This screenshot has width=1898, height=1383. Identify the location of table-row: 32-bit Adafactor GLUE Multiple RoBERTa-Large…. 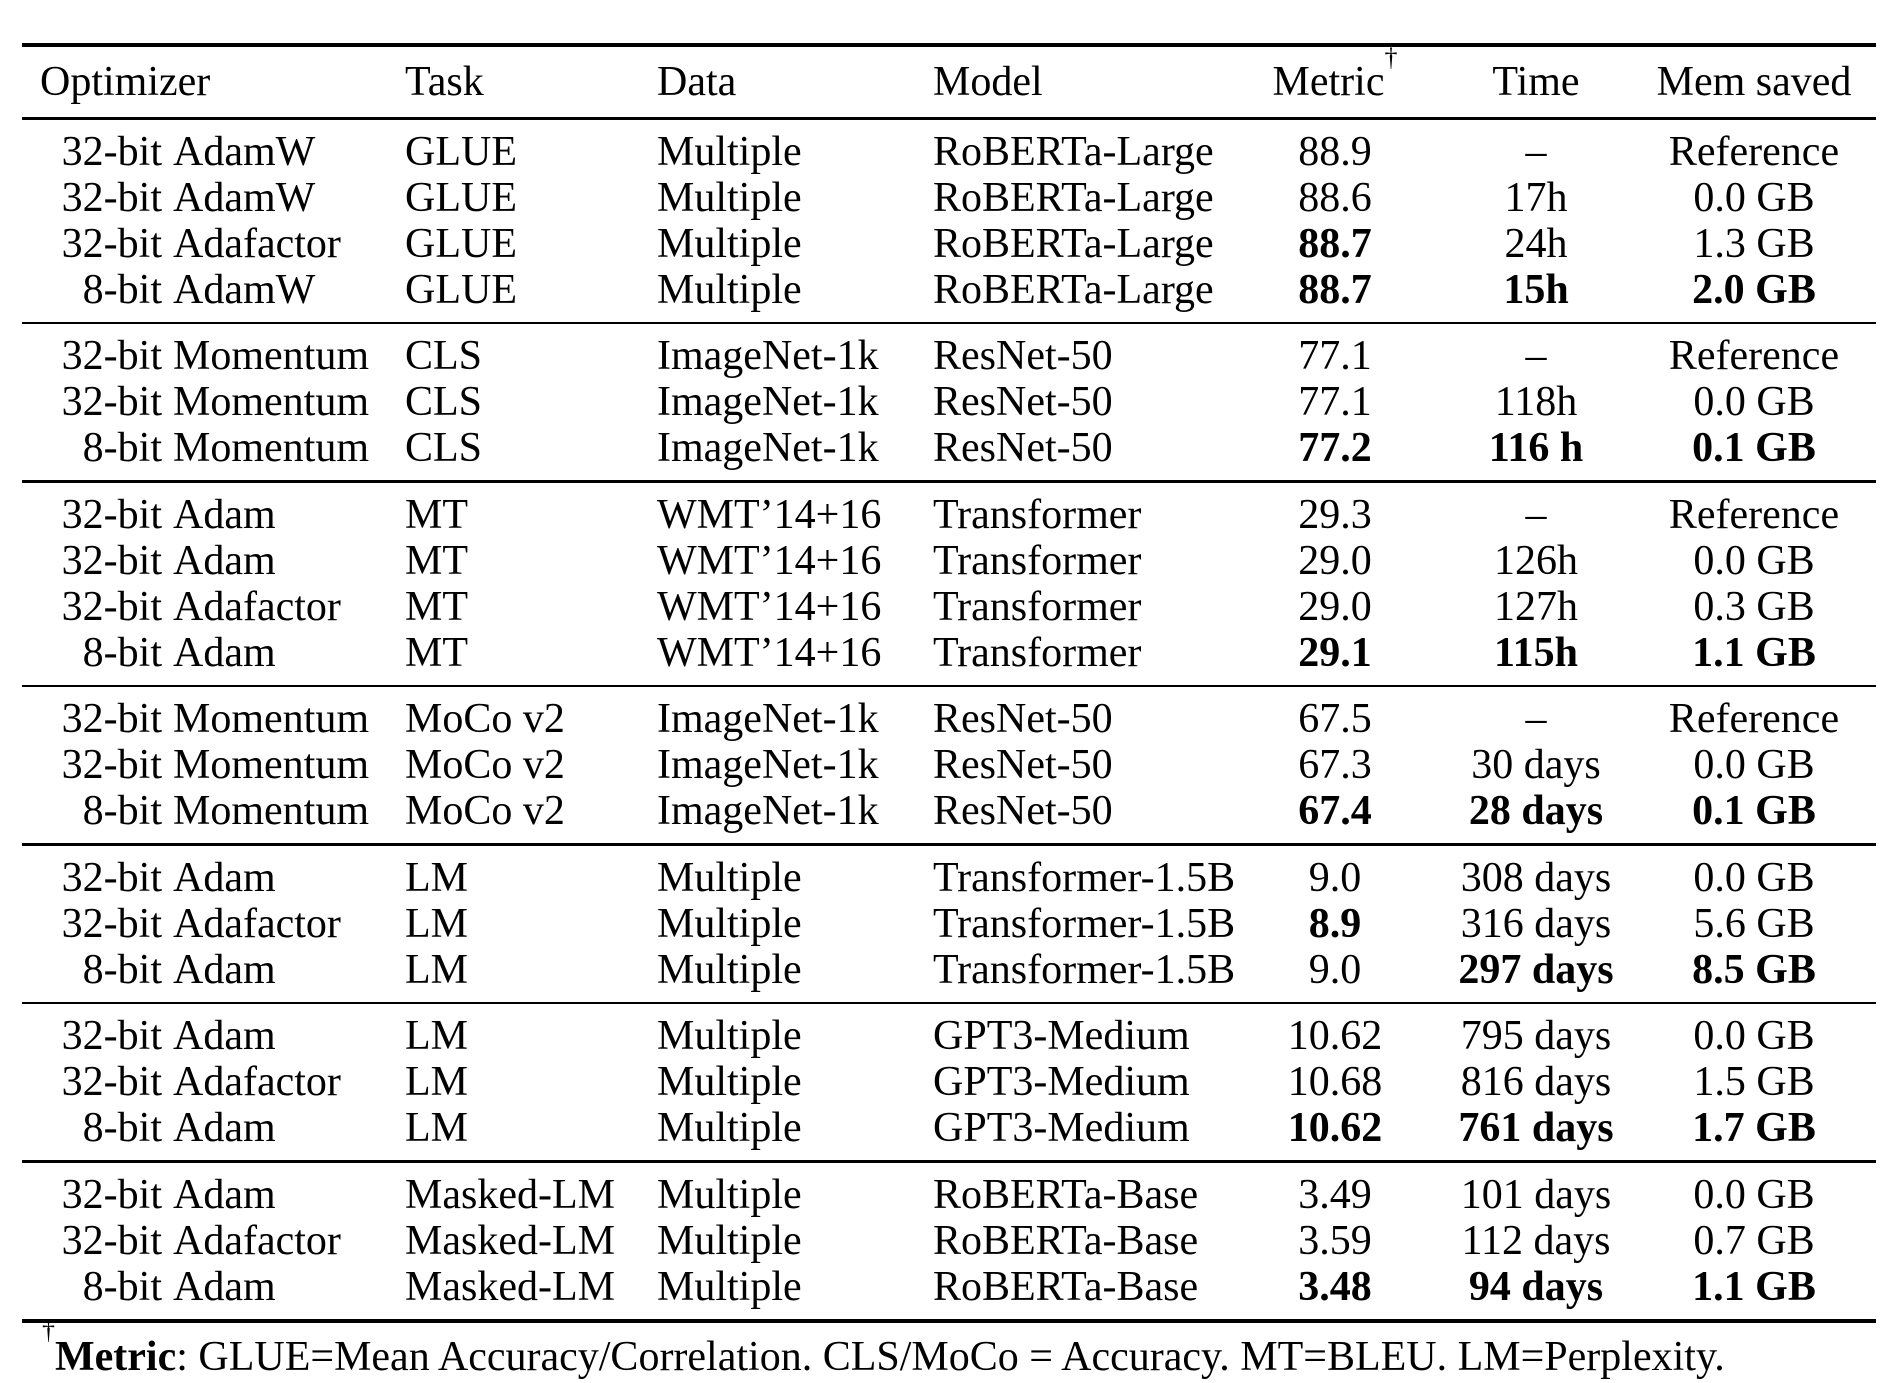
(949, 244).